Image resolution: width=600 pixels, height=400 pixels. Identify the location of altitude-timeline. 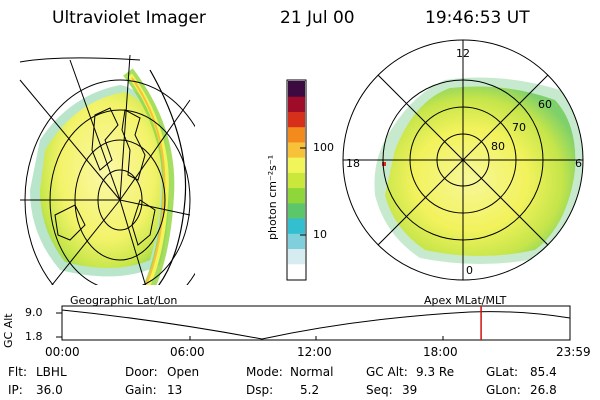
(313, 323).